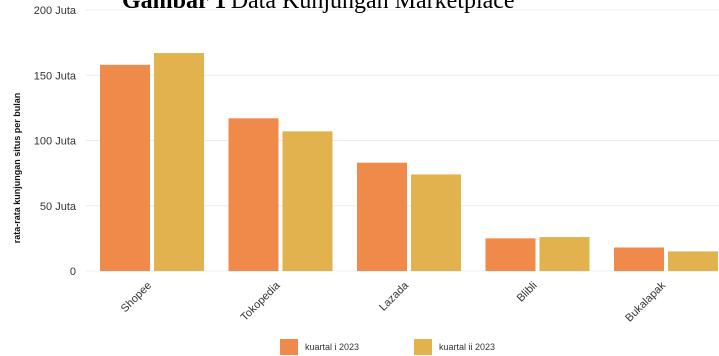  What do you see at coordinates (645, 301) in the screenshot?
I see `x-tick-label: Bukalapak` at bounding box center [645, 301].